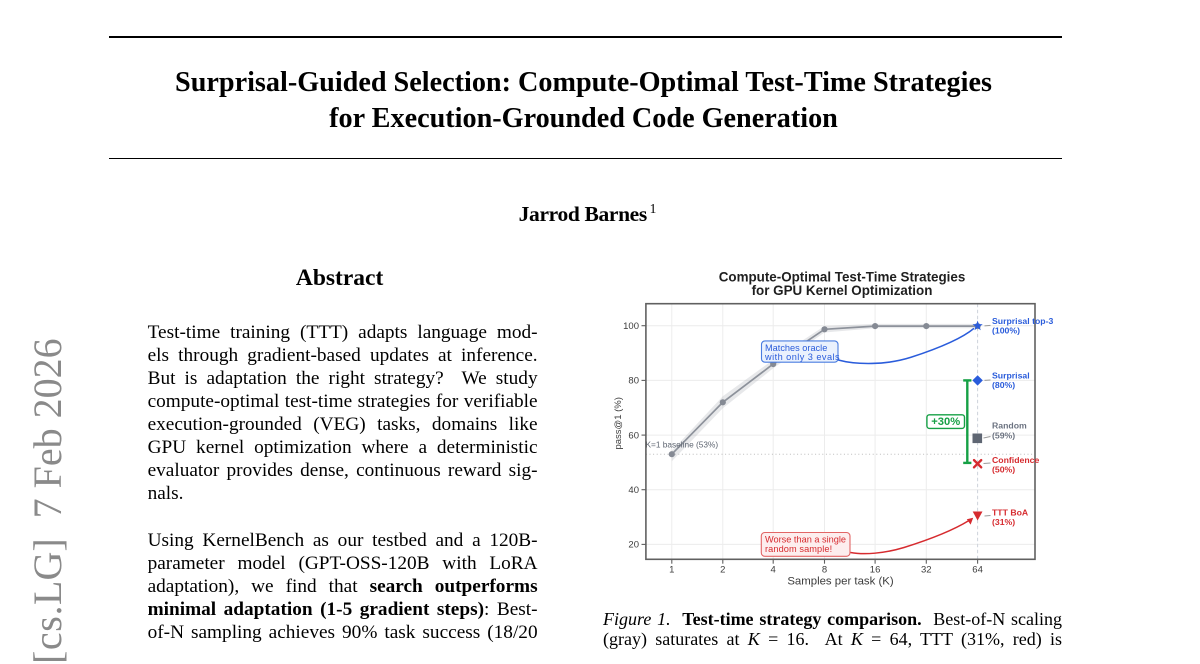 Image resolution: width=1200 pixels, height=664 pixels. Describe the element at coordinates (1006, 331) in the screenshot. I see `svg-text: (100%)` at that location.